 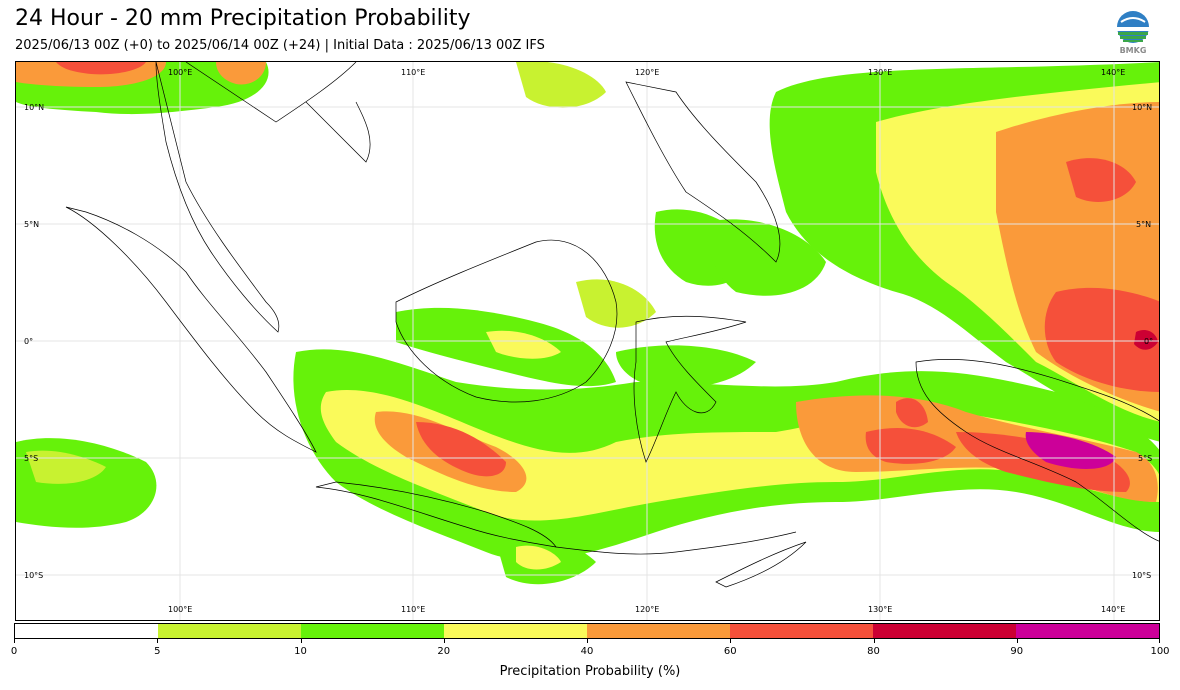 I want to click on colorbar-tick-label: 10, so click(x=300, y=651).